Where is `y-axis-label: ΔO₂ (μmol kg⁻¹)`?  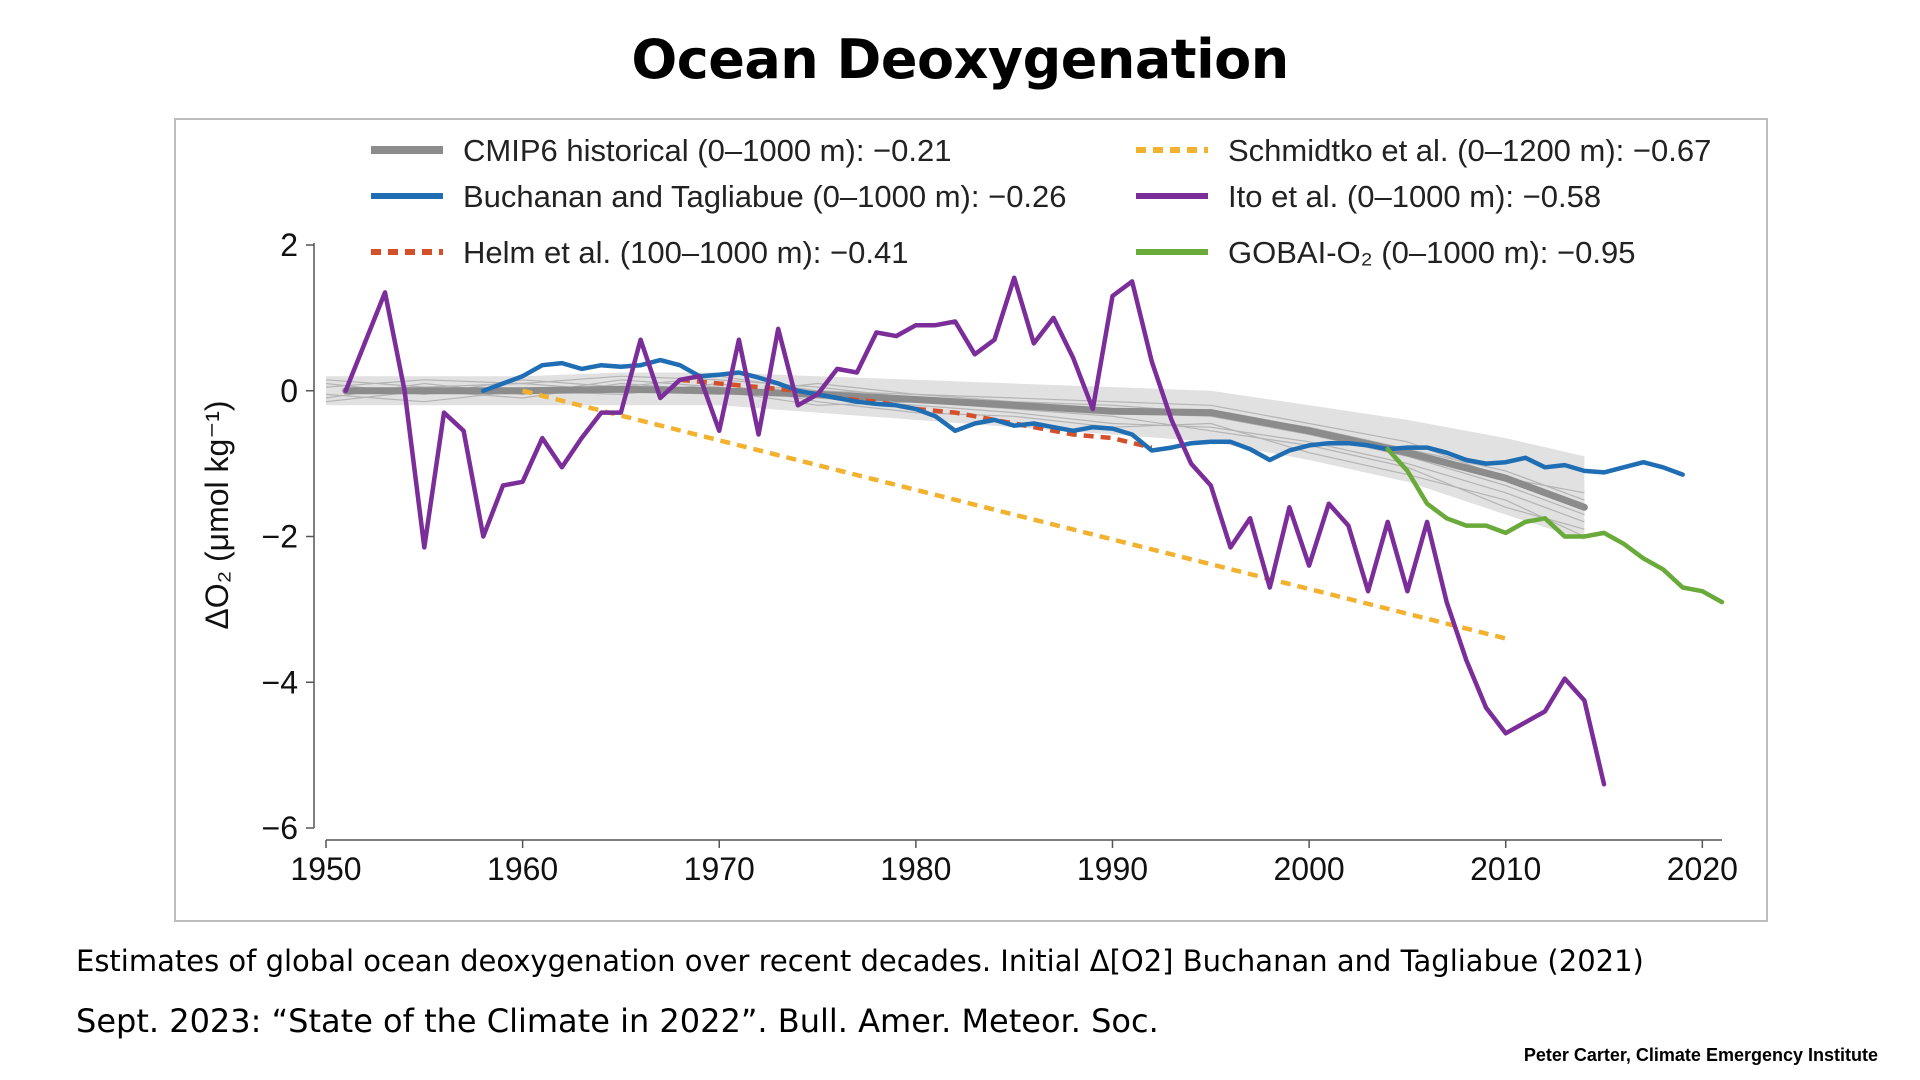 y-axis-label: ΔO₂ (μmol kg⁻¹) is located at coordinates (217, 514).